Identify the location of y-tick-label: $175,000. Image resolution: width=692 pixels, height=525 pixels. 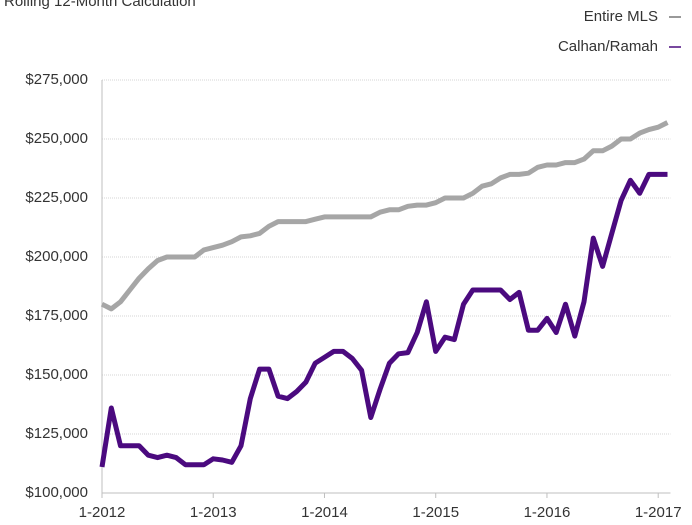
(56, 315).